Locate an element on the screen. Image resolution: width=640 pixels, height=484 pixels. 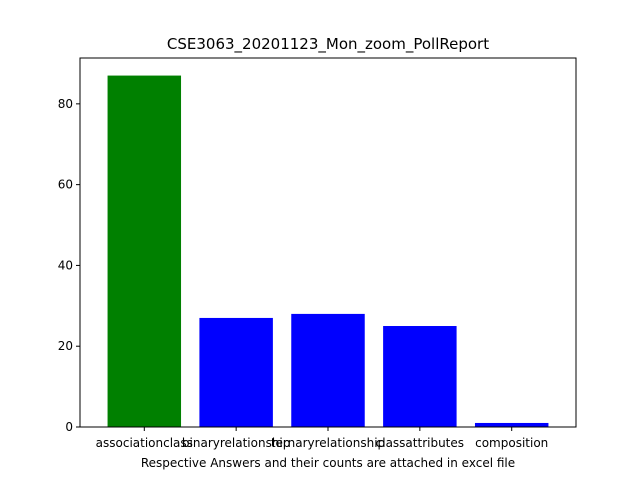
x-tick-label-ternaryrelationship: ternaryrelationship is located at coordinates (328, 443).